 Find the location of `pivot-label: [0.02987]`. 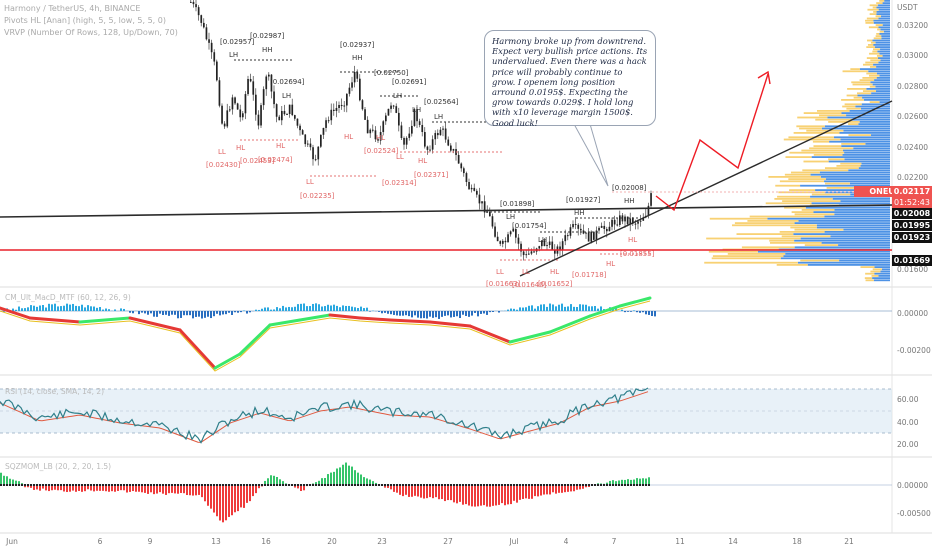

pivot-label: [0.02987] is located at coordinates (267, 36).